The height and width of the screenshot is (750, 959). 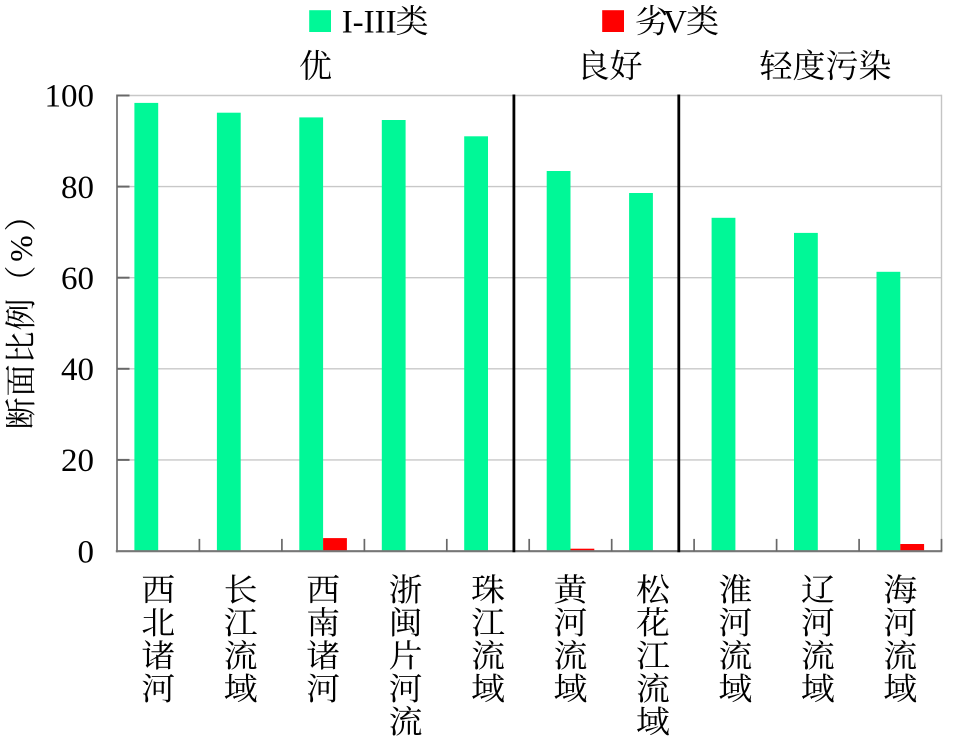 What do you see at coordinates (77, 279) in the screenshot?
I see `svg-text: 60` at bounding box center [77, 279].